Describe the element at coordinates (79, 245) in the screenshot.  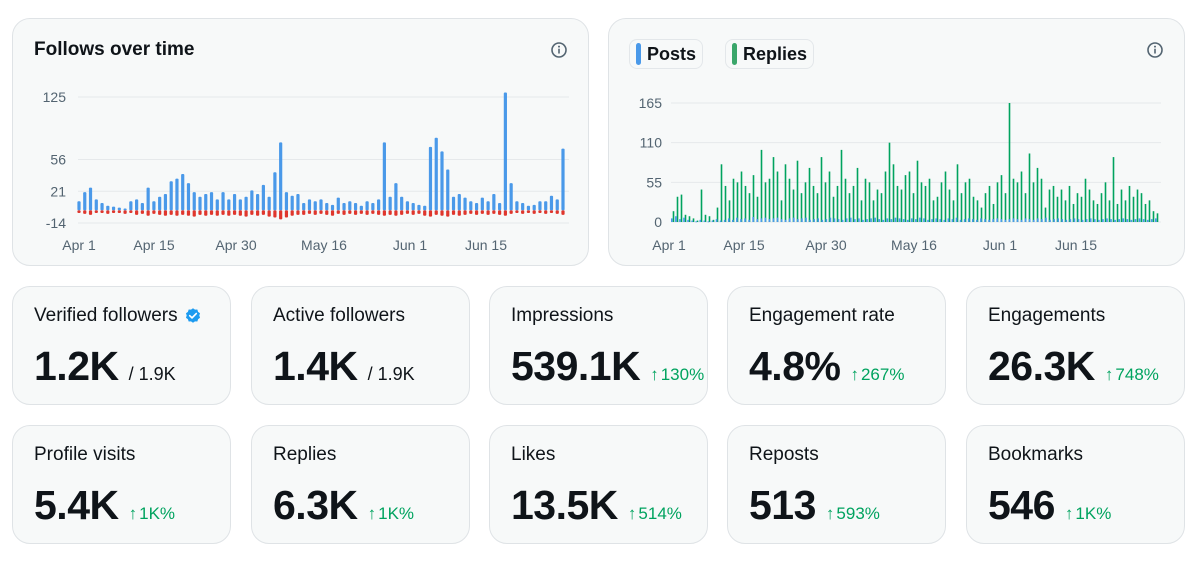
I see `x-tick-label: Apr 1` at that location.